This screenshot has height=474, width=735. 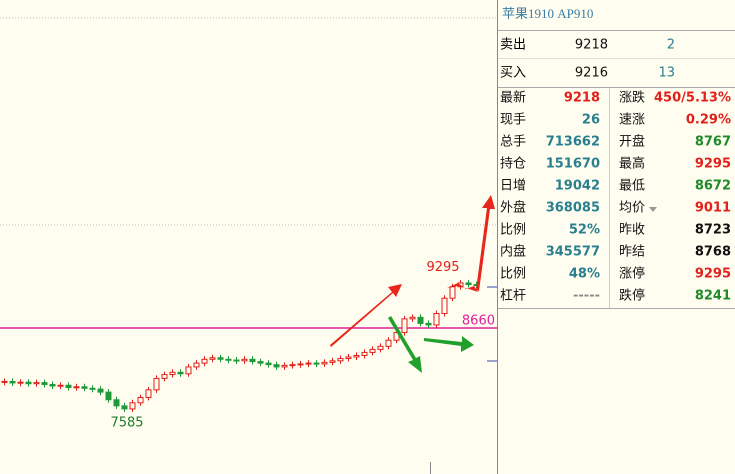 What do you see at coordinates (513, 98) in the screenshot?
I see `stat-label: 最新` at bounding box center [513, 98].